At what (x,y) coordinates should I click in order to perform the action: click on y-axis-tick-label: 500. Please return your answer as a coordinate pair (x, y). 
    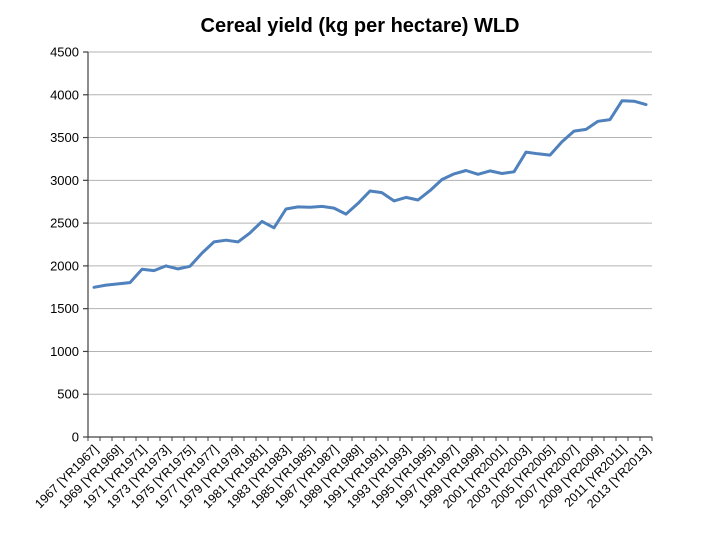
    Looking at the image, I should click on (68, 394).